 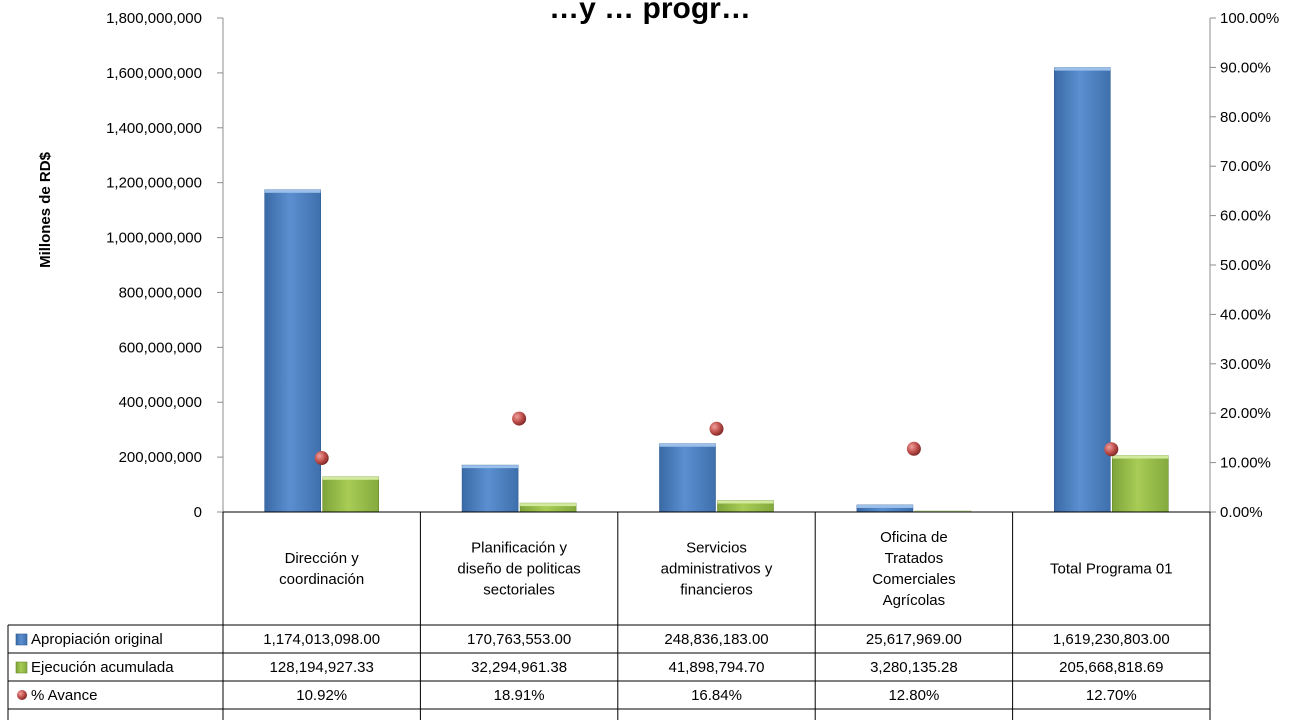 I want to click on category-label: Agrícolas, so click(x=914, y=600).